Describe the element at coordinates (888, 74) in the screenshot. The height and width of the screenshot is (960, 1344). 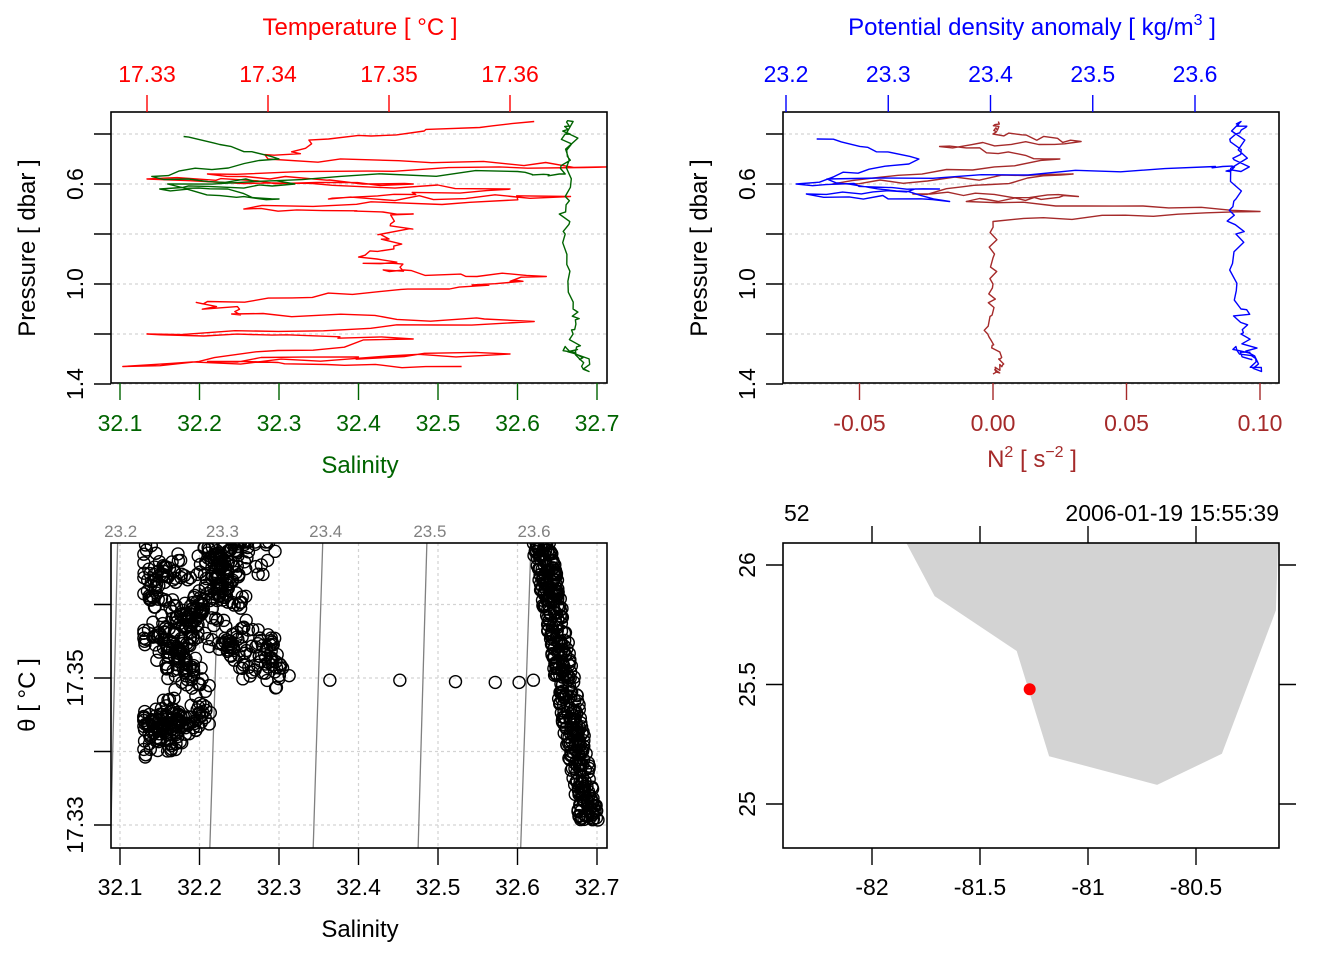
I see `density-axis-label: 23.3` at that location.